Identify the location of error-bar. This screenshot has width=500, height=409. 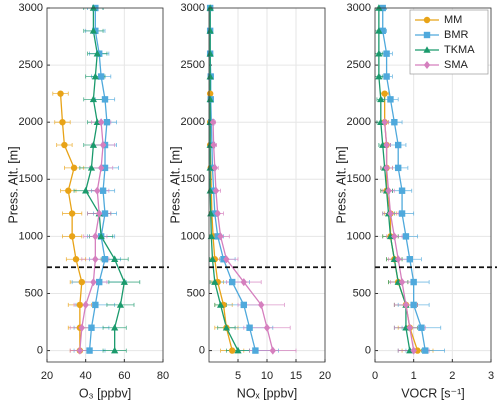
(93, 9).